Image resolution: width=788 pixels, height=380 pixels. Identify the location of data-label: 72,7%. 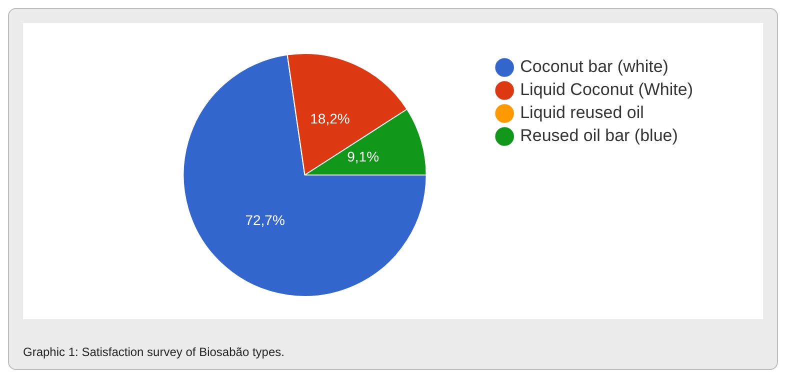
(265, 220).